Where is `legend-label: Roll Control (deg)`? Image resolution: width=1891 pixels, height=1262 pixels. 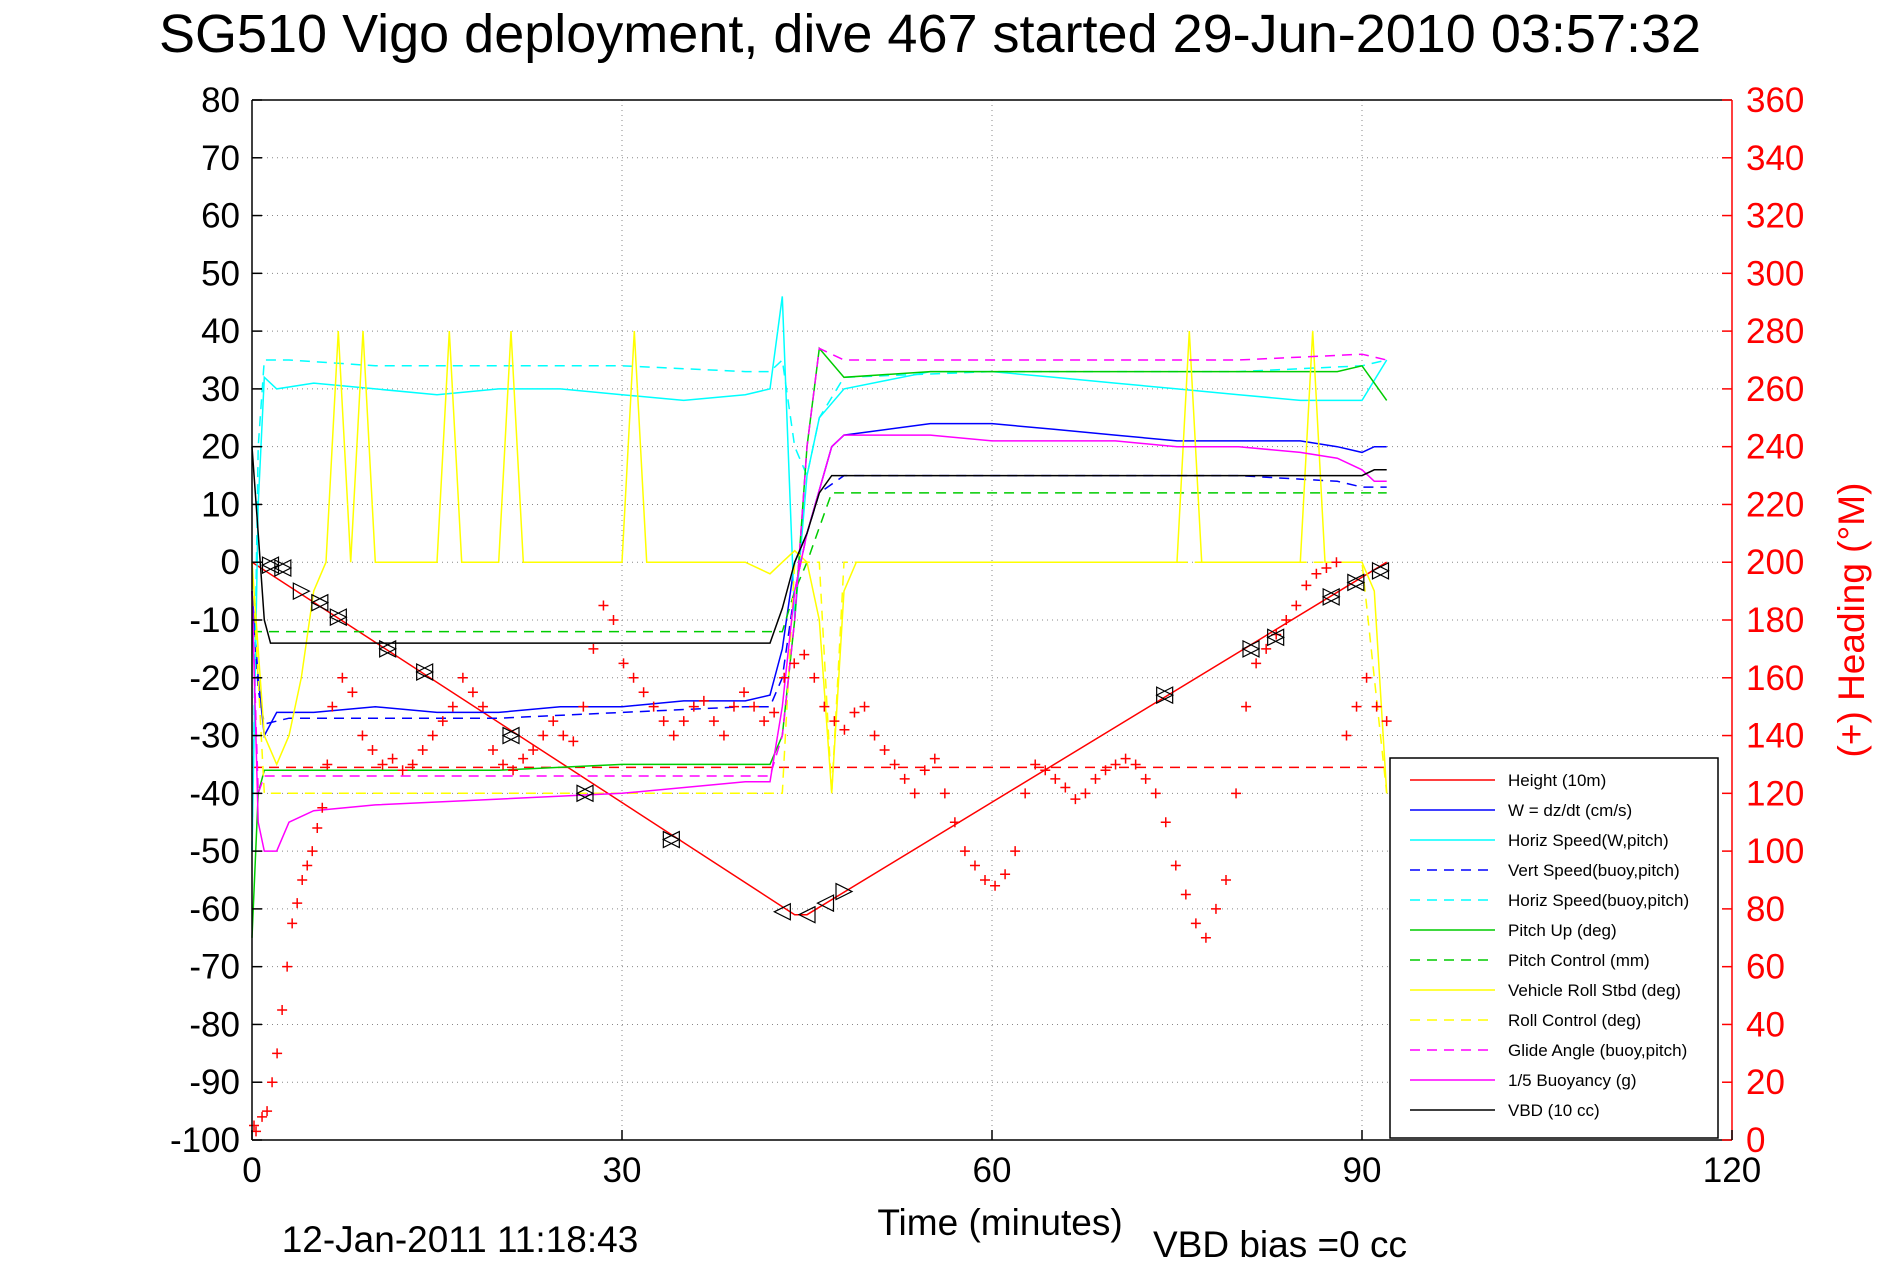 legend-label: Roll Control (deg) is located at coordinates (1574, 1020).